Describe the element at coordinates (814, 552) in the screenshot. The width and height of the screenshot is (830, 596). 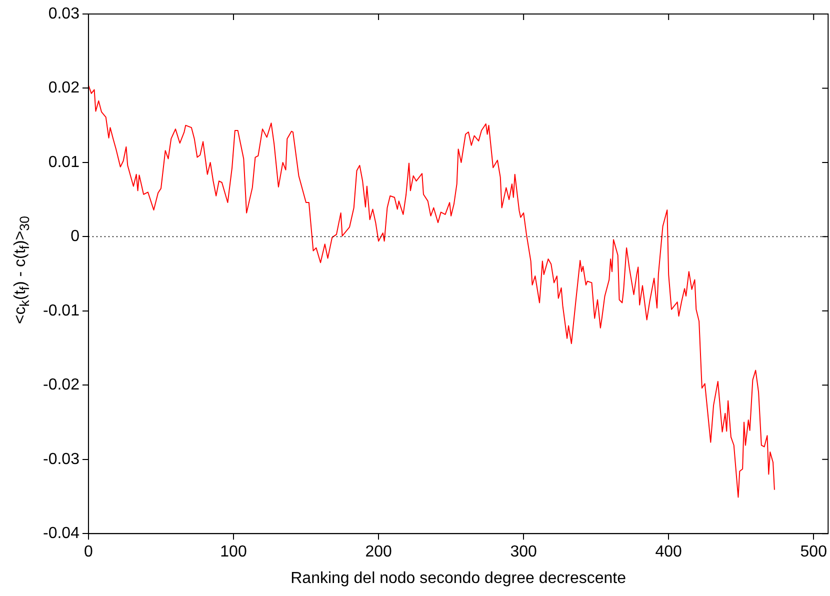
I see `x-tick-label: 500` at that location.